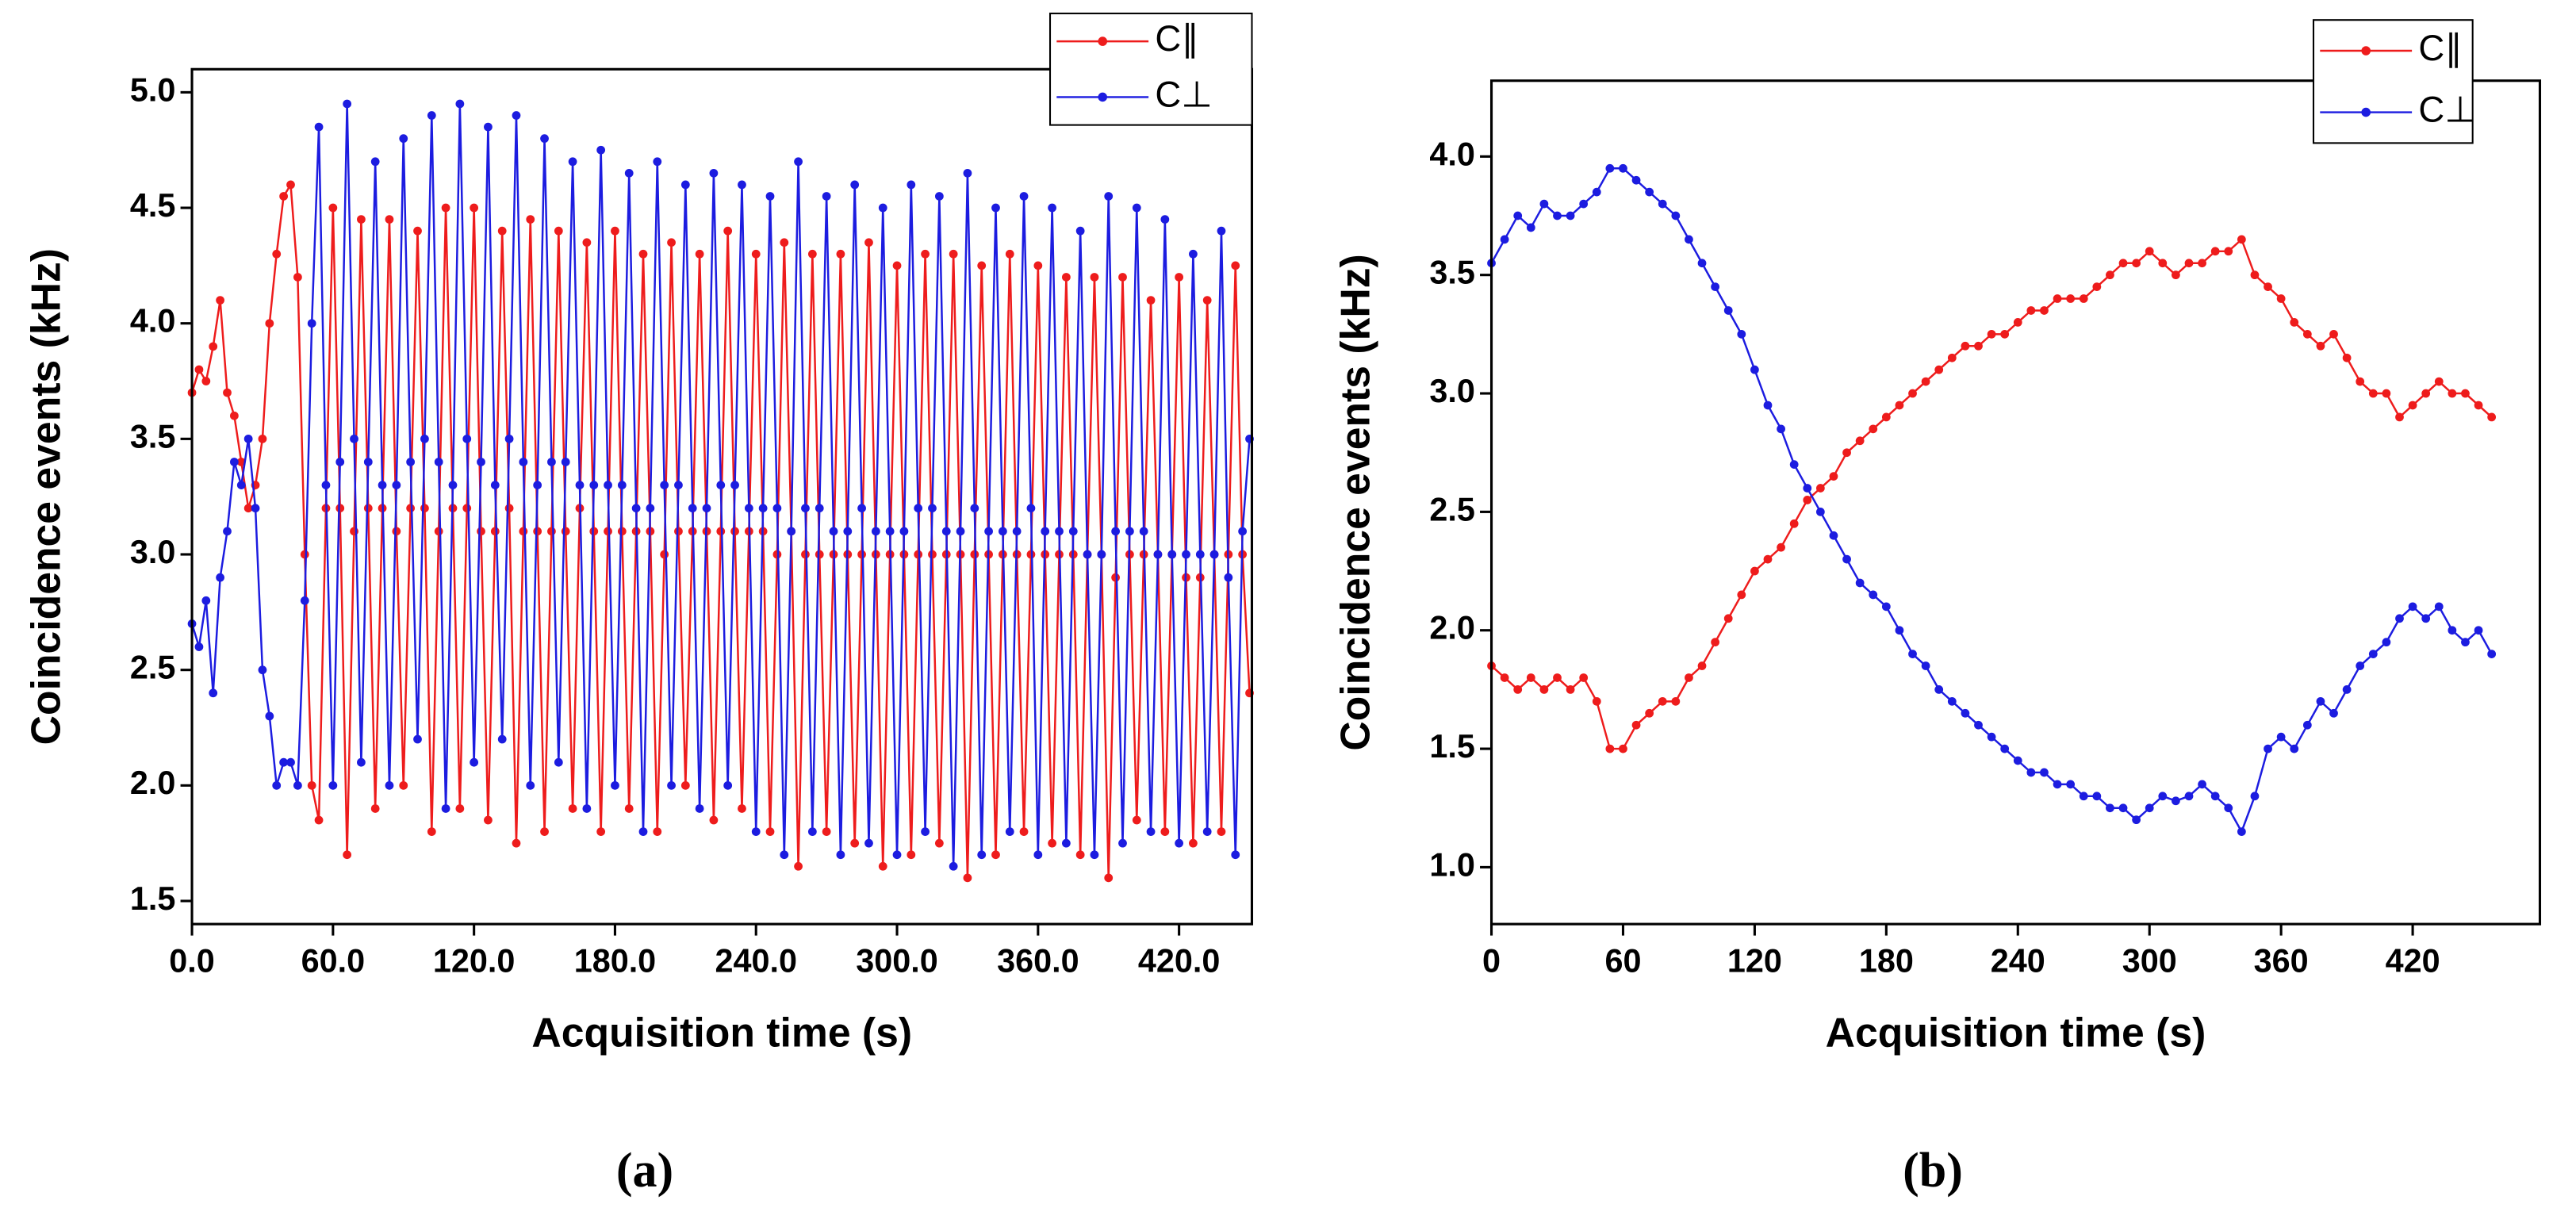  What do you see at coordinates (1452, 864) in the screenshot?
I see `y-tick-label: 1.0` at bounding box center [1452, 864].